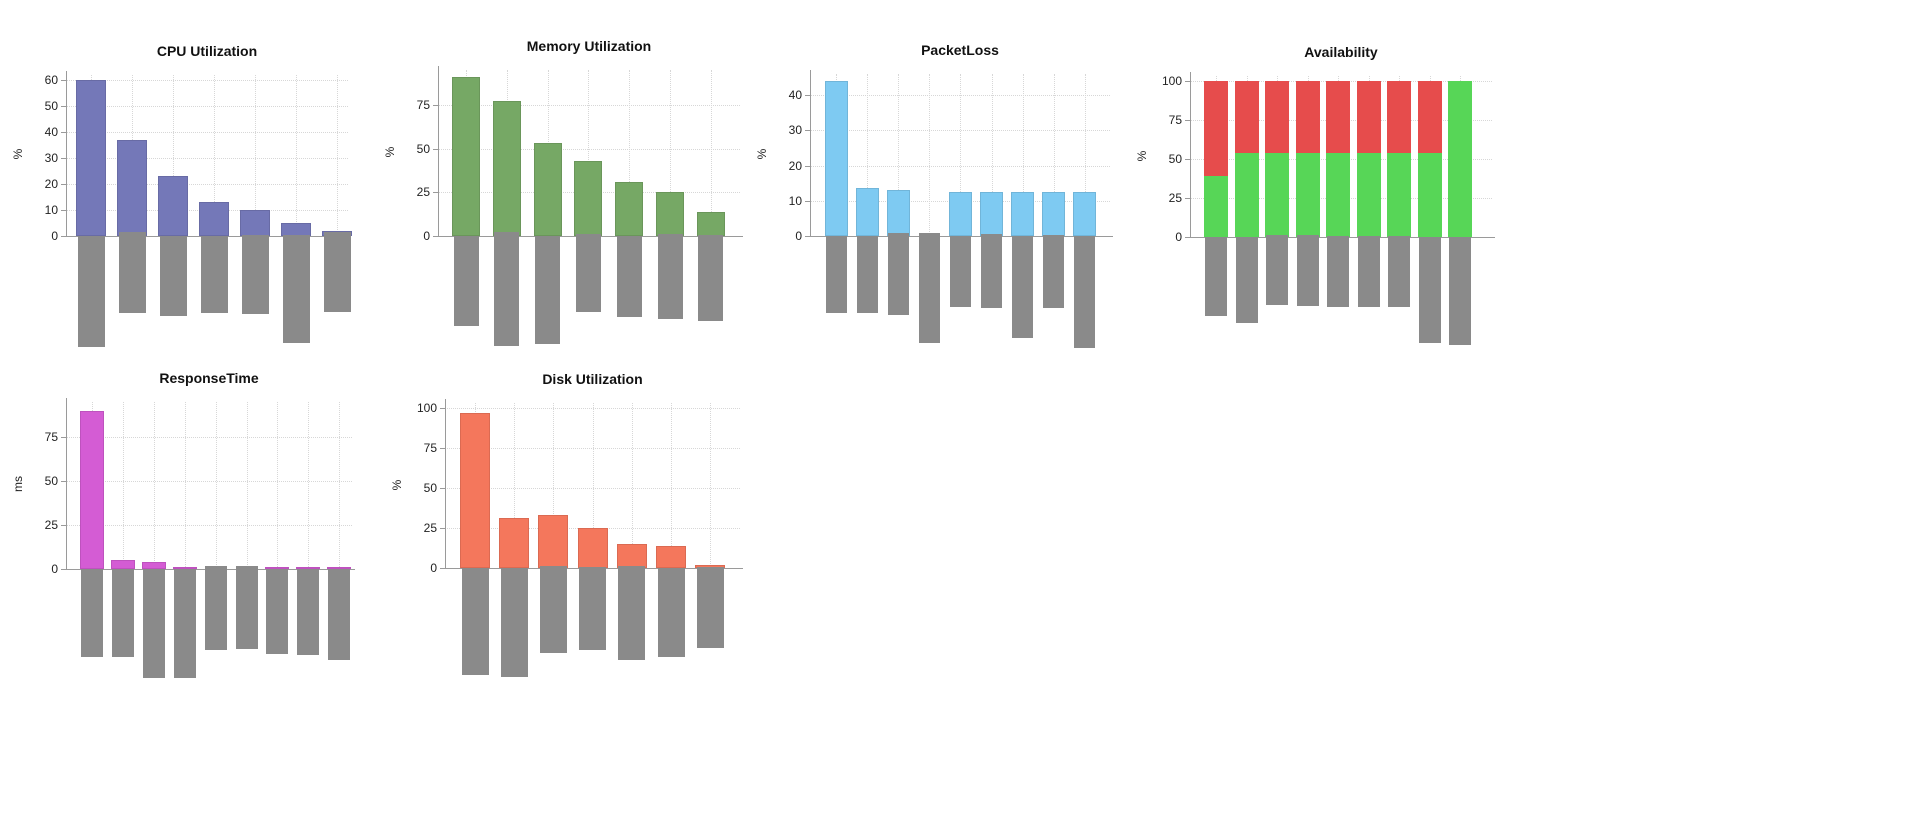 This screenshot has height=822, width=1914. What do you see at coordinates (397, 484) in the screenshot?
I see `y-axis-label-disk-utilization: %` at bounding box center [397, 484].